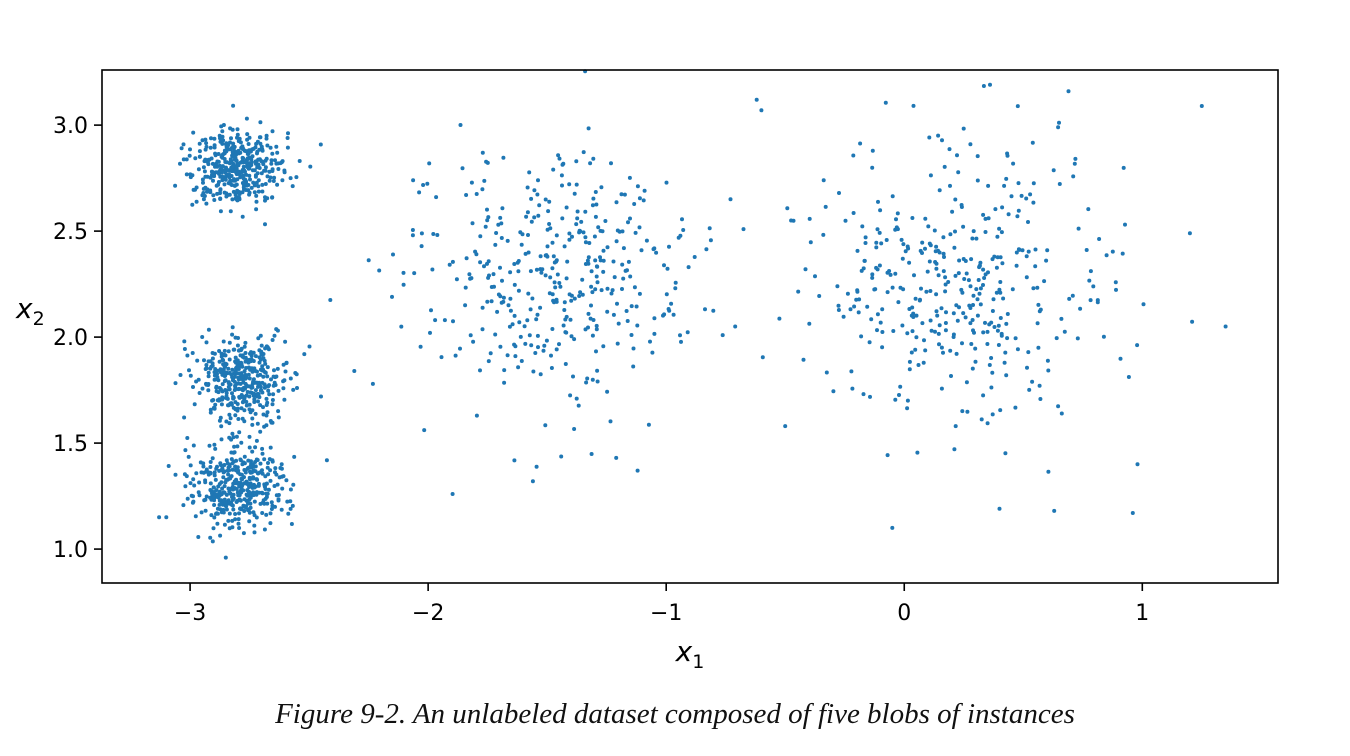  Describe the element at coordinates (39, 319) in the screenshot. I see `y-axis-label-subscript: 2` at that location.